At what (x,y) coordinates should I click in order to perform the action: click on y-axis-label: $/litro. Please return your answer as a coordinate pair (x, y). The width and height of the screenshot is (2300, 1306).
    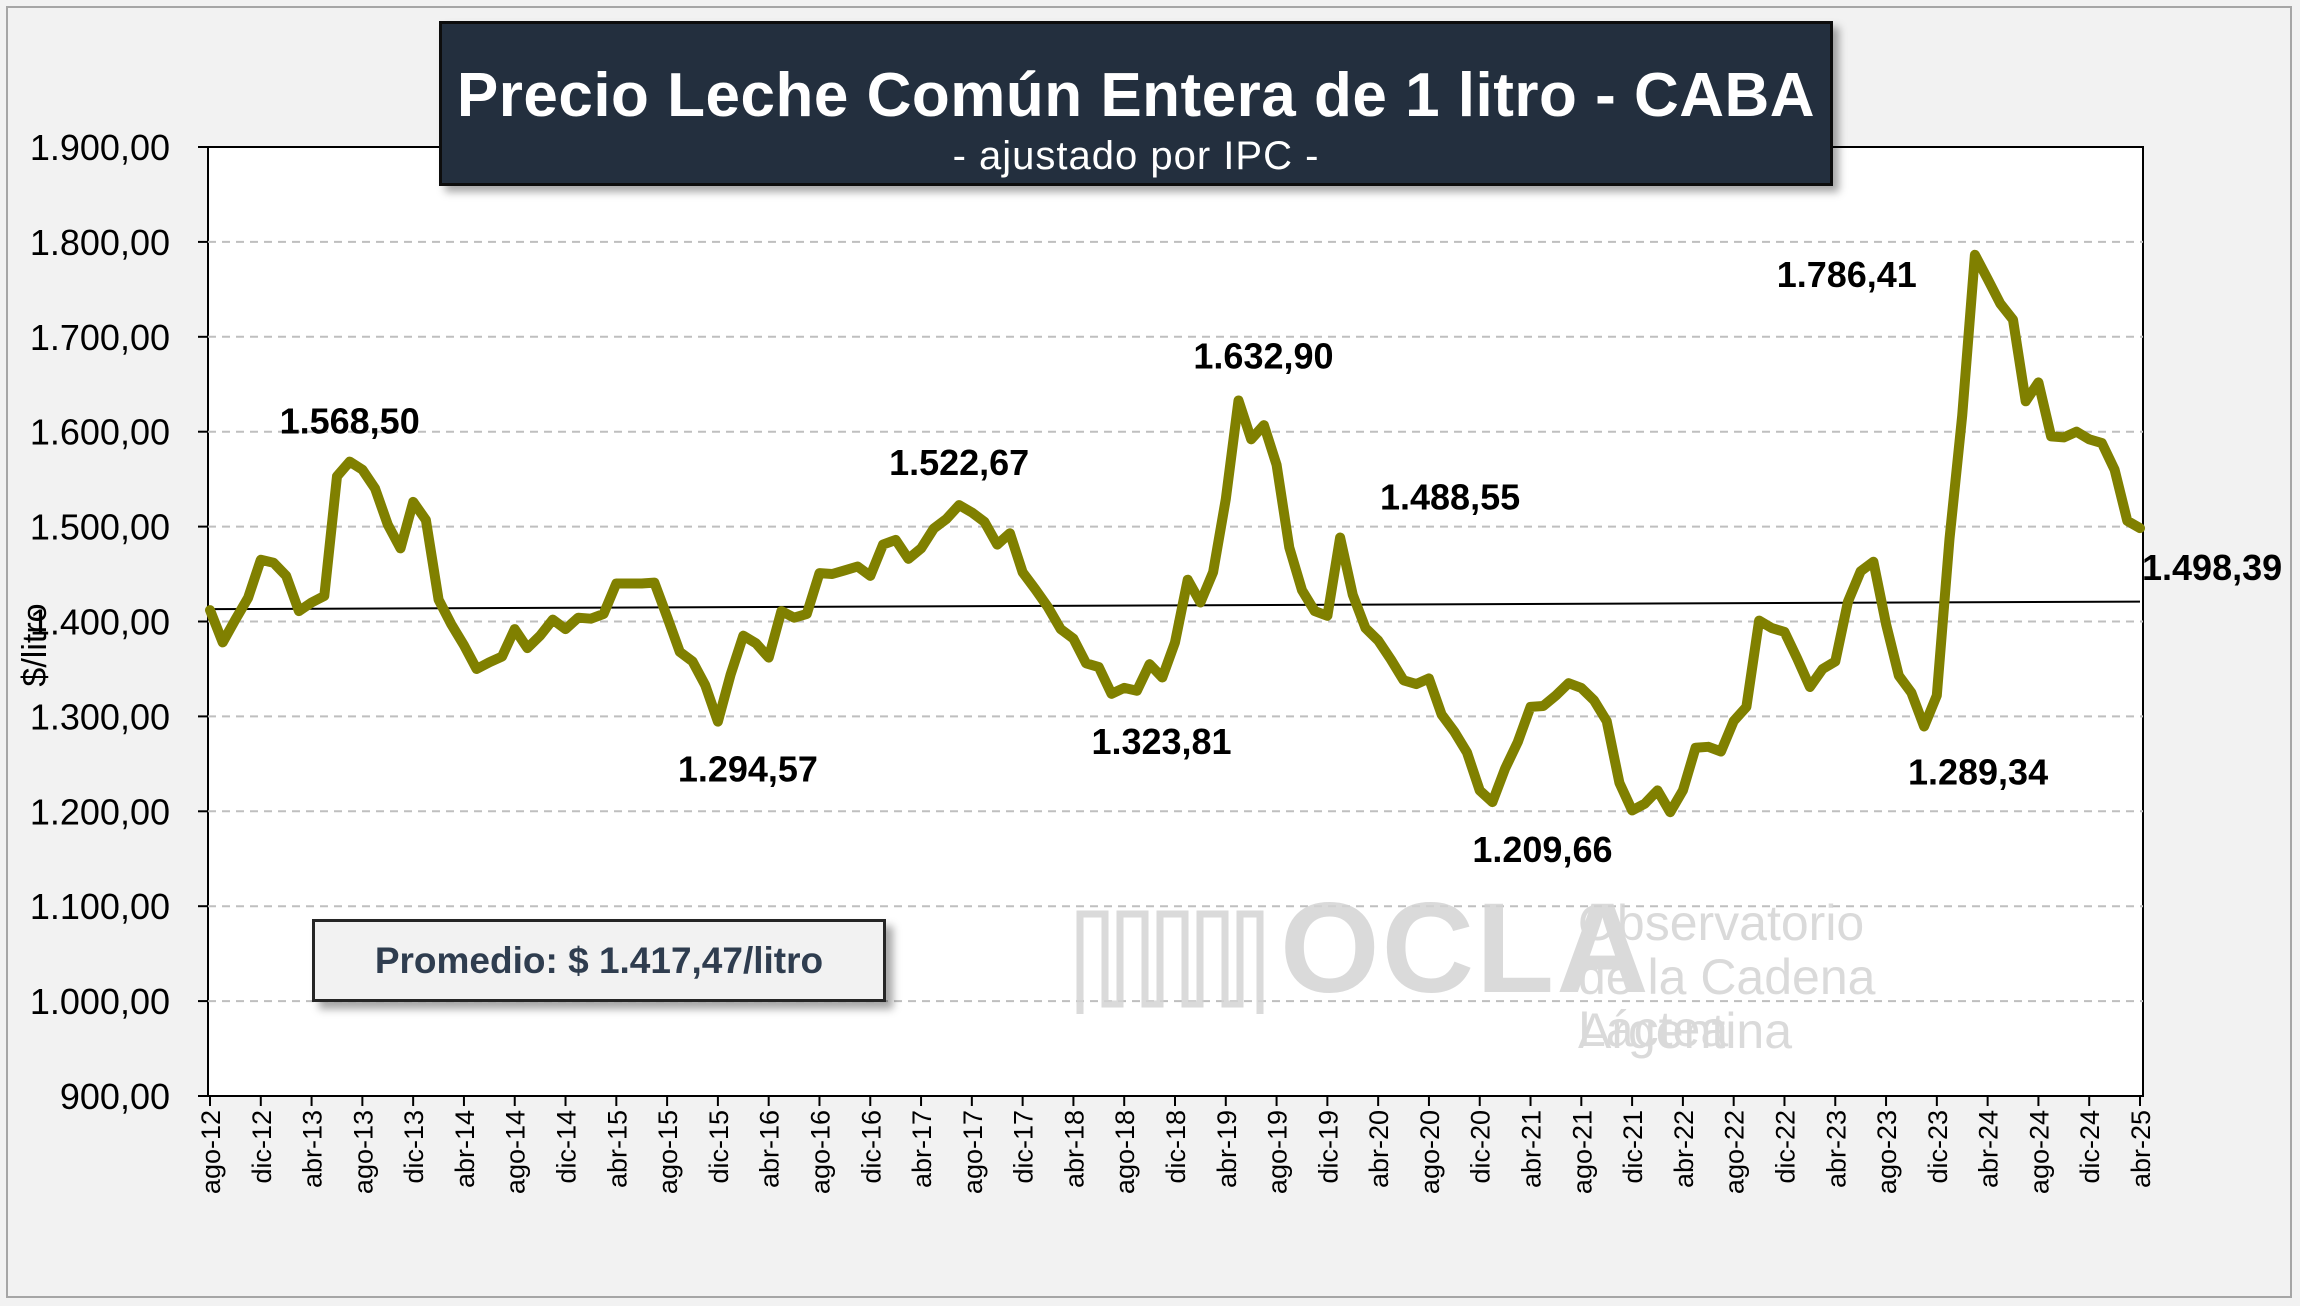
    Looking at the image, I should click on (35, 644).